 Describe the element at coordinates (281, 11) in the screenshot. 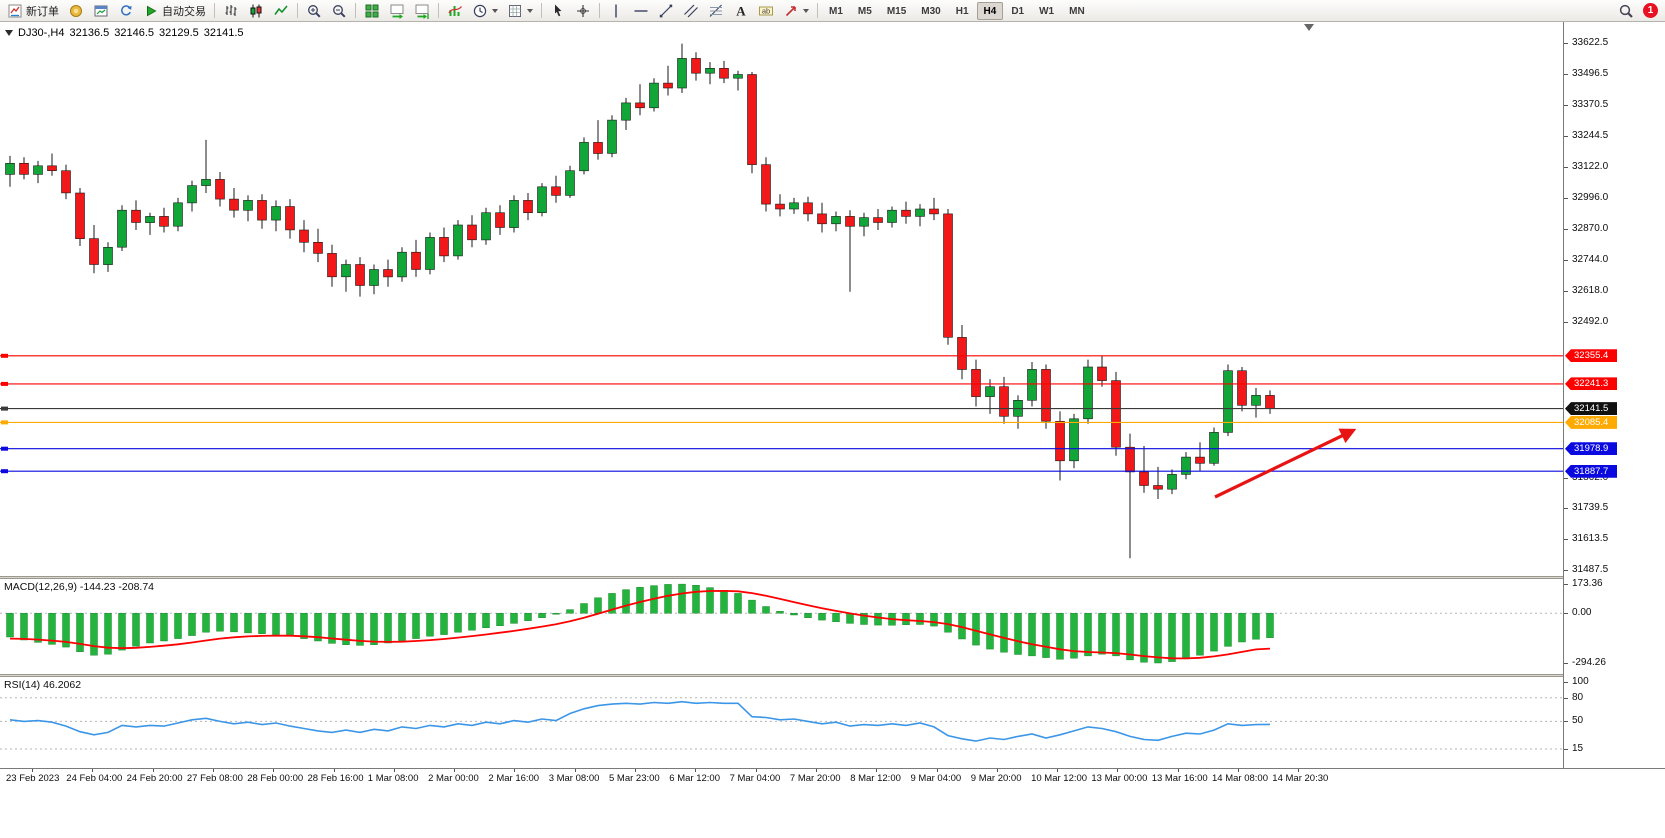

I see `line-chart-button` at that location.